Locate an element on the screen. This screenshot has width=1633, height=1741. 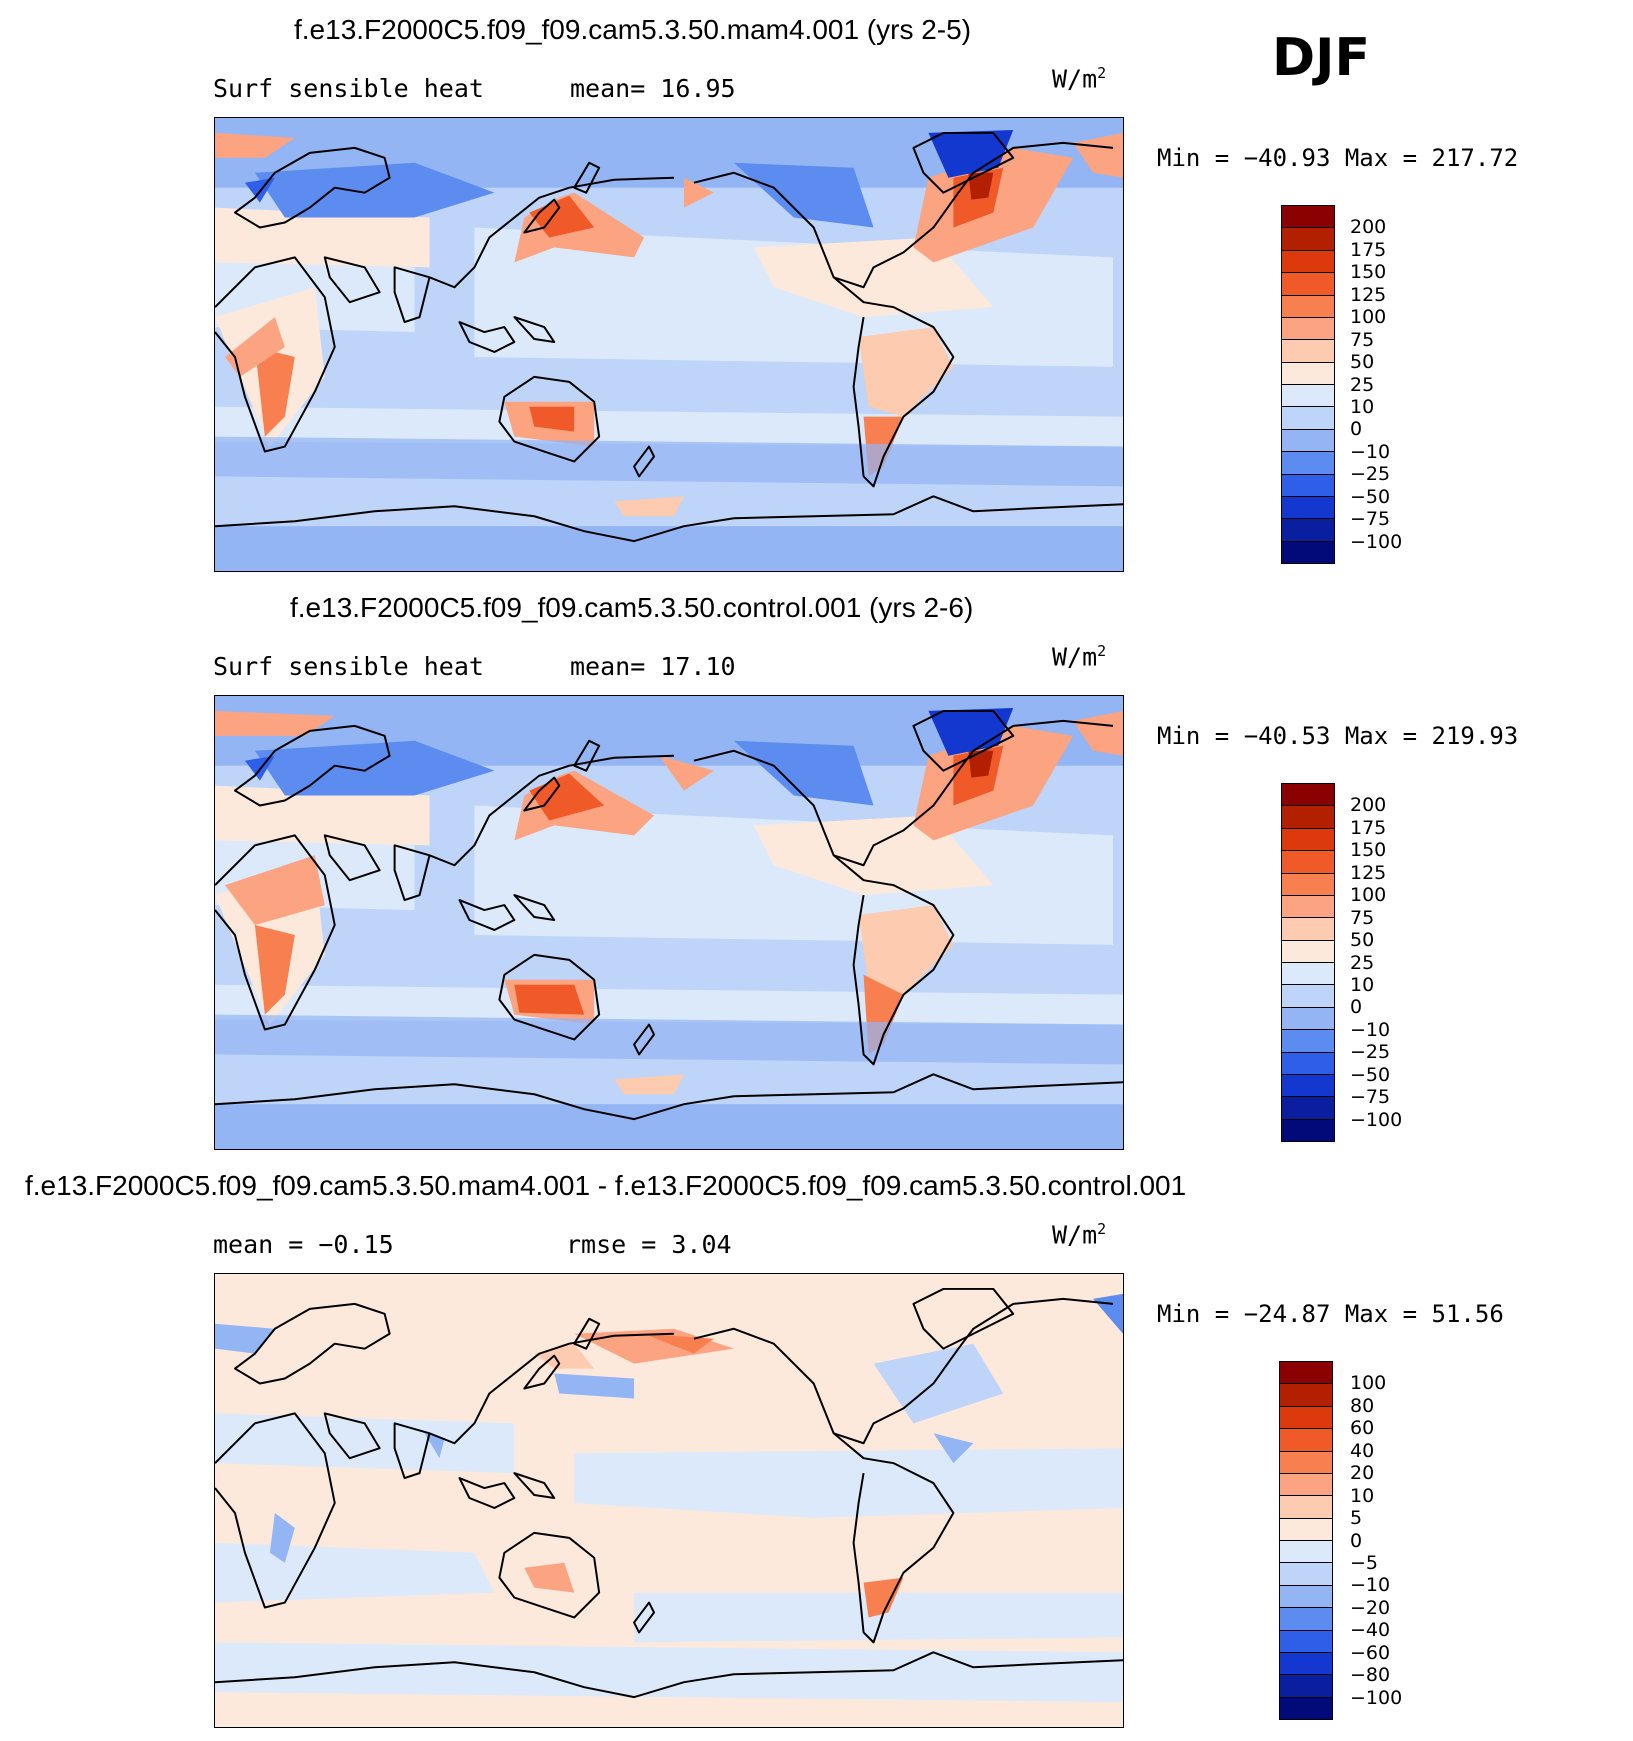
panel2-colorbar is located at coordinates (1308, 962).